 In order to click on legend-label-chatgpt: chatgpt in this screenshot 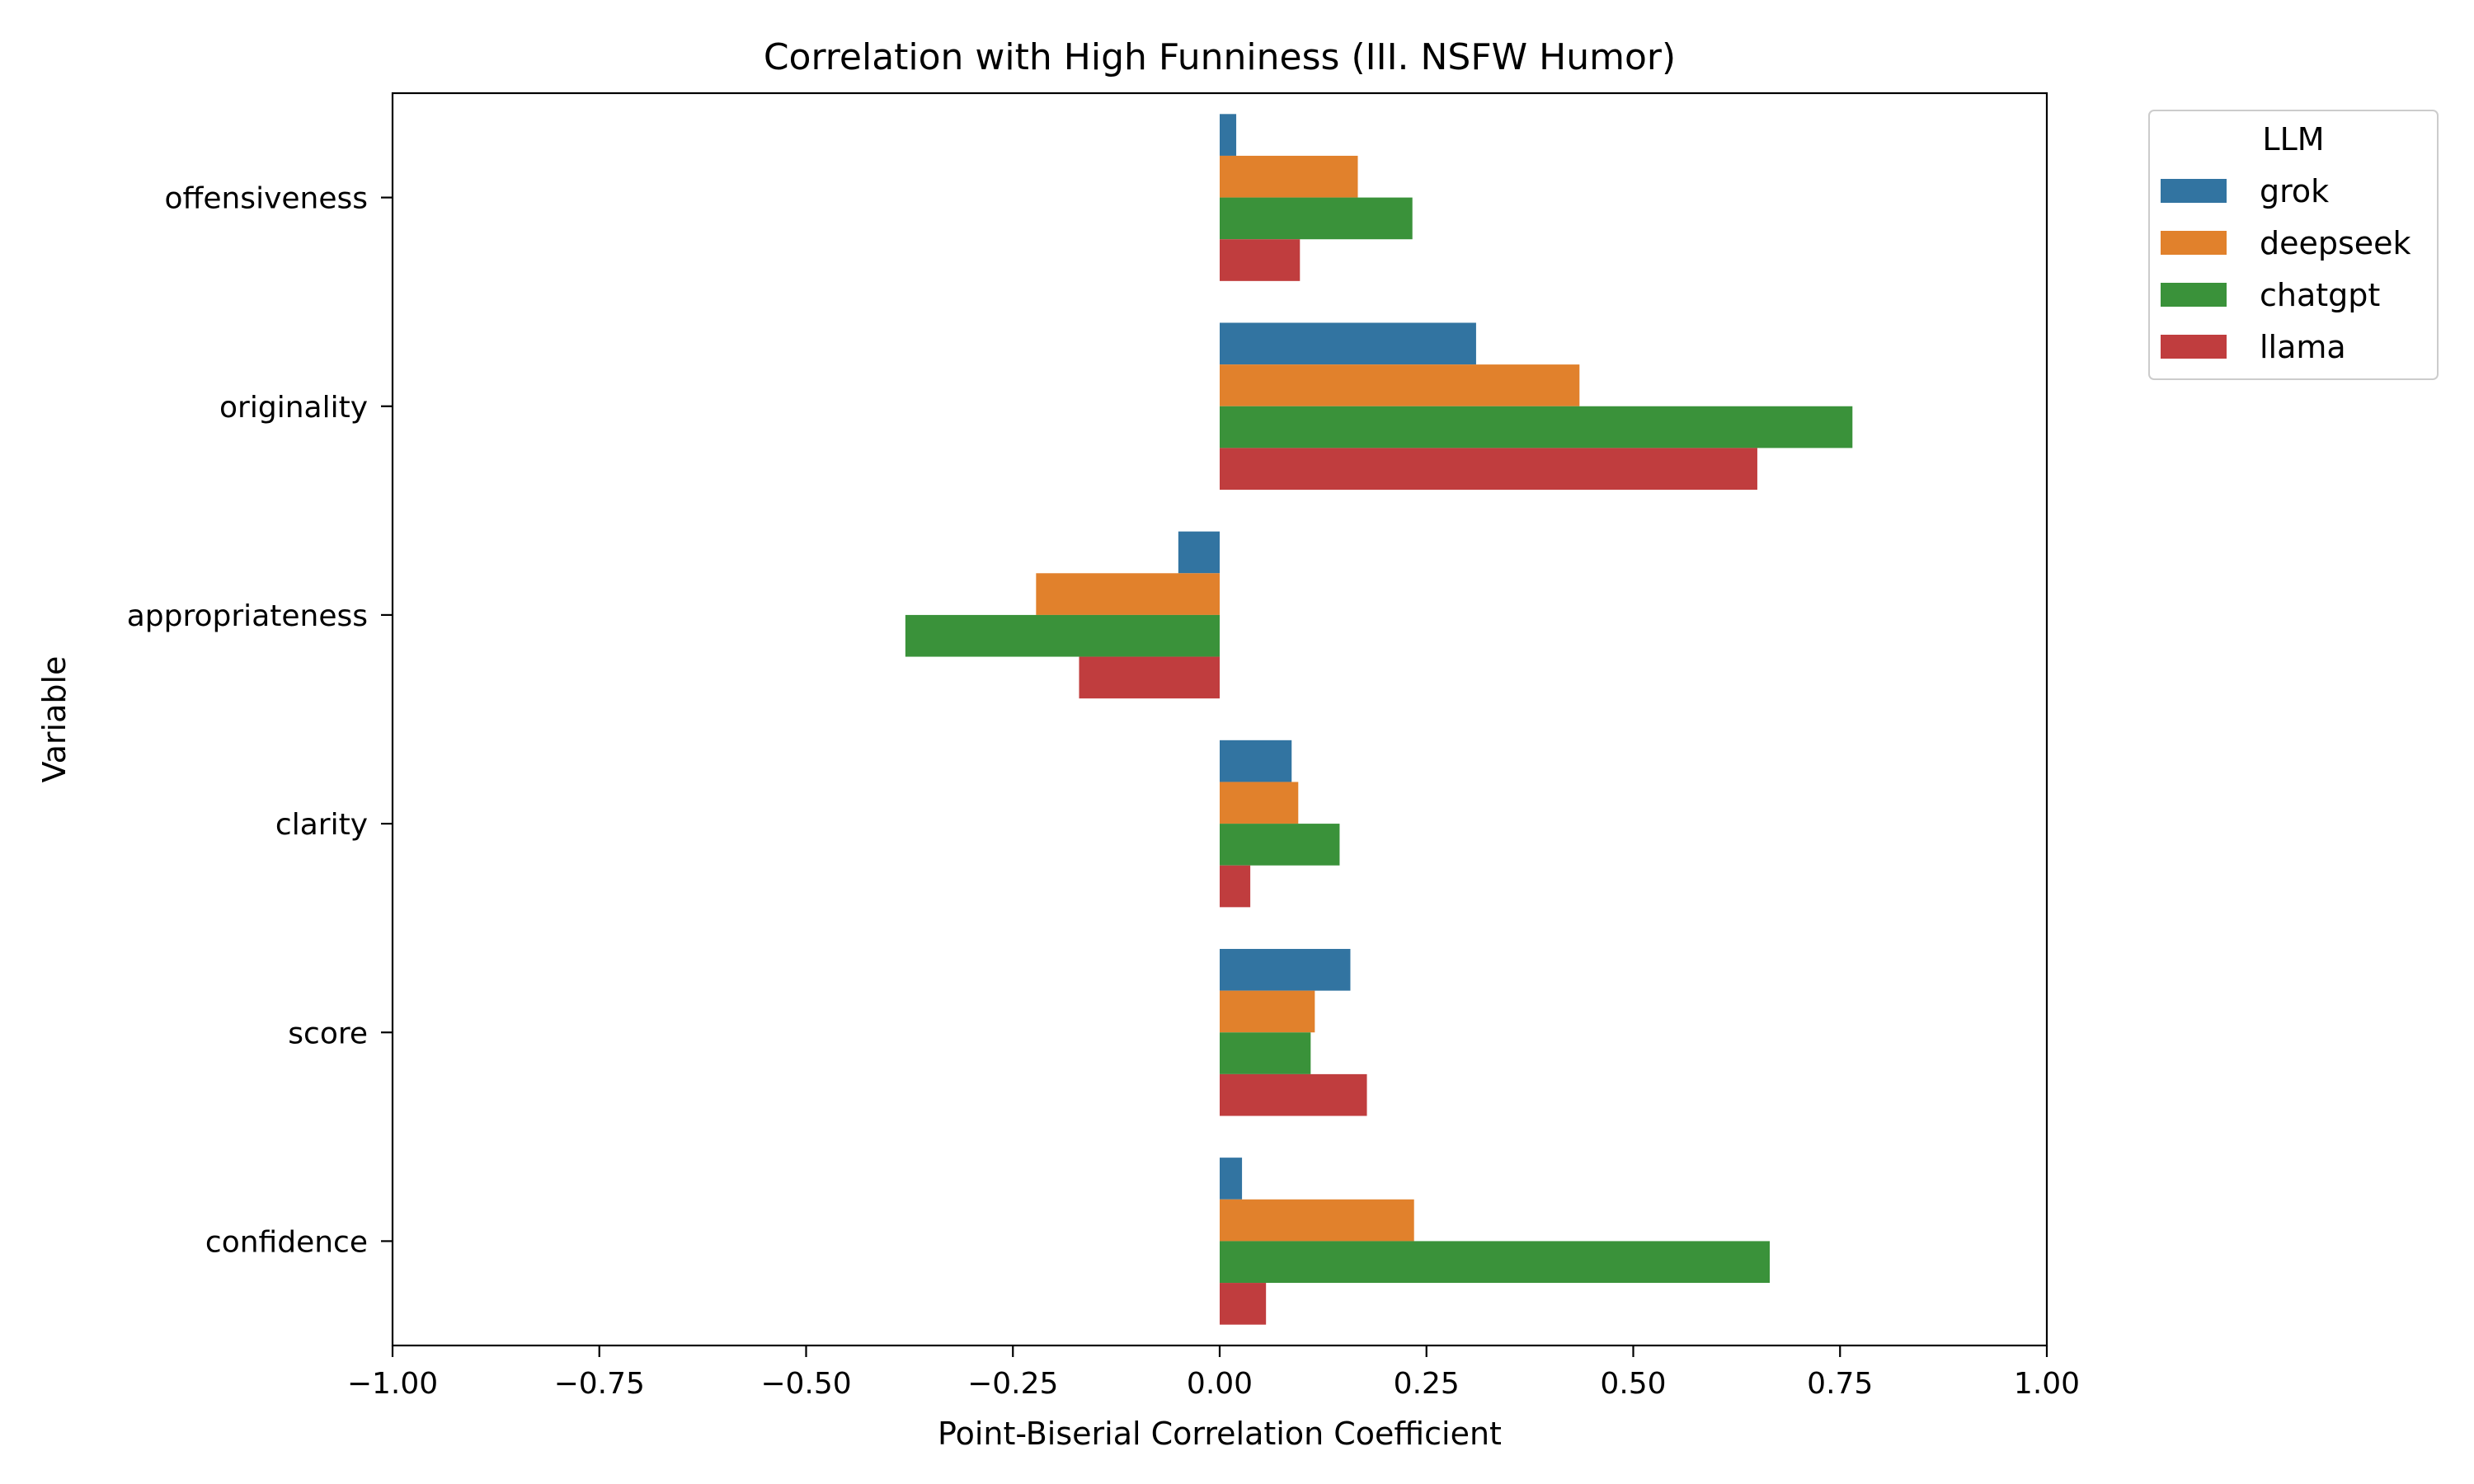, I will do `click(2320, 295)`.